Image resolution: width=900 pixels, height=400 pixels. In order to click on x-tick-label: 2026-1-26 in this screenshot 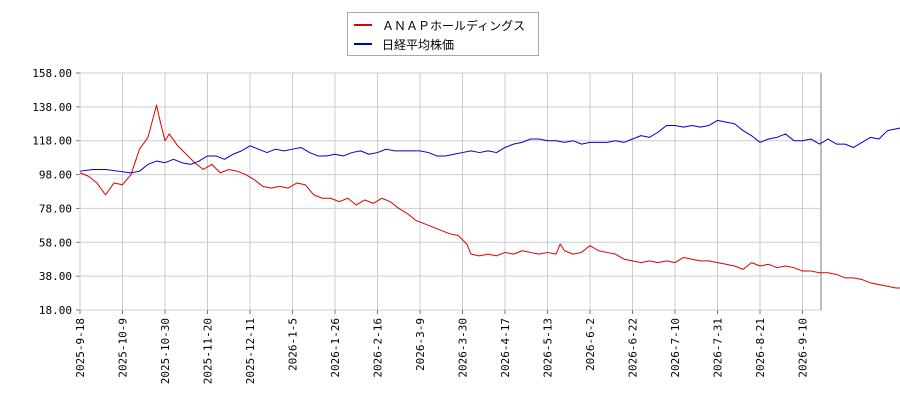, I will do `click(335, 348)`.